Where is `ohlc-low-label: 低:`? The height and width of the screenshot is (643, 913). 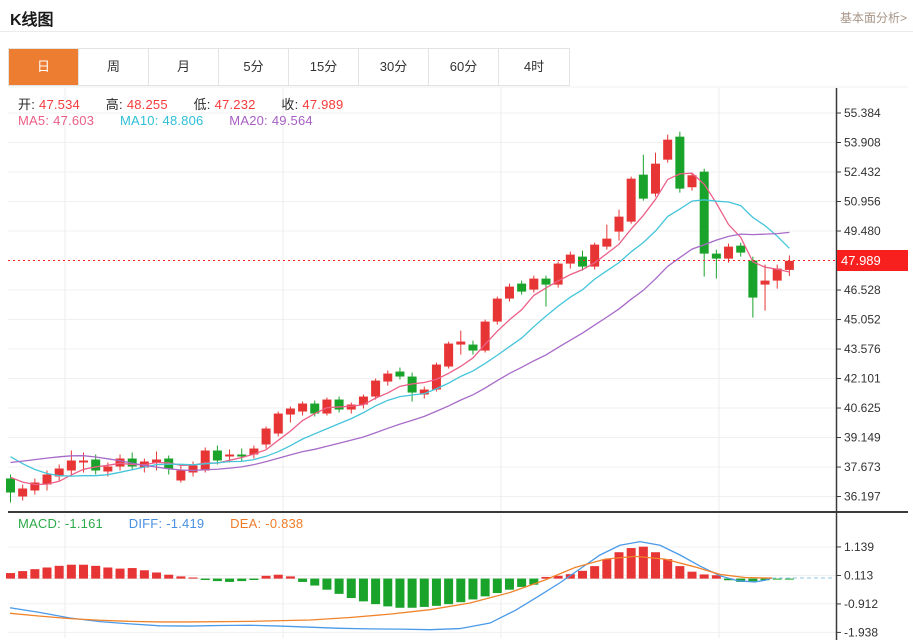 ohlc-low-label: 低: is located at coordinates (202, 104).